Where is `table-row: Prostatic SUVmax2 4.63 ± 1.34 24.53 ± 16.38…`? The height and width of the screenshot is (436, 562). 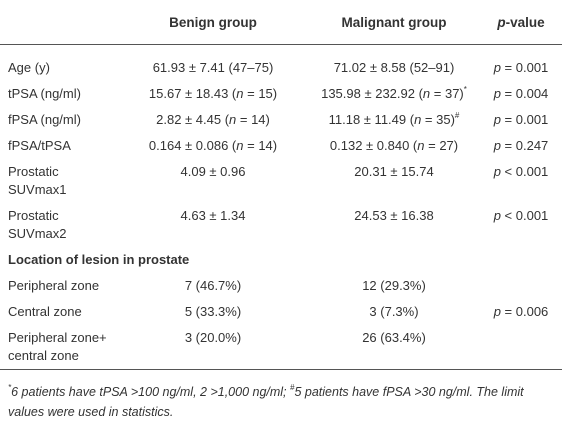
table-row: Prostatic SUVmax2 4.63 ± 1.34 24.53 ± 16.38… is located at coordinates (281, 225).